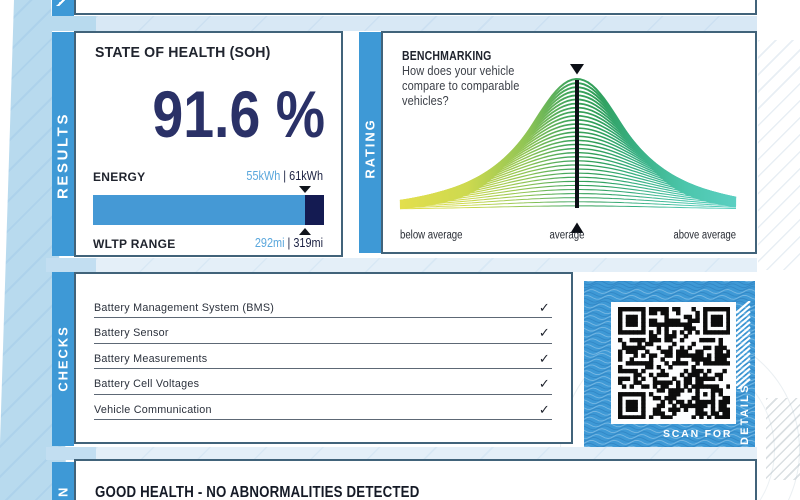 This screenshot has height=500, width=800. Describe the element at coordinates (567, 236) in the screenshot. I see `svg-text: average` at that location.